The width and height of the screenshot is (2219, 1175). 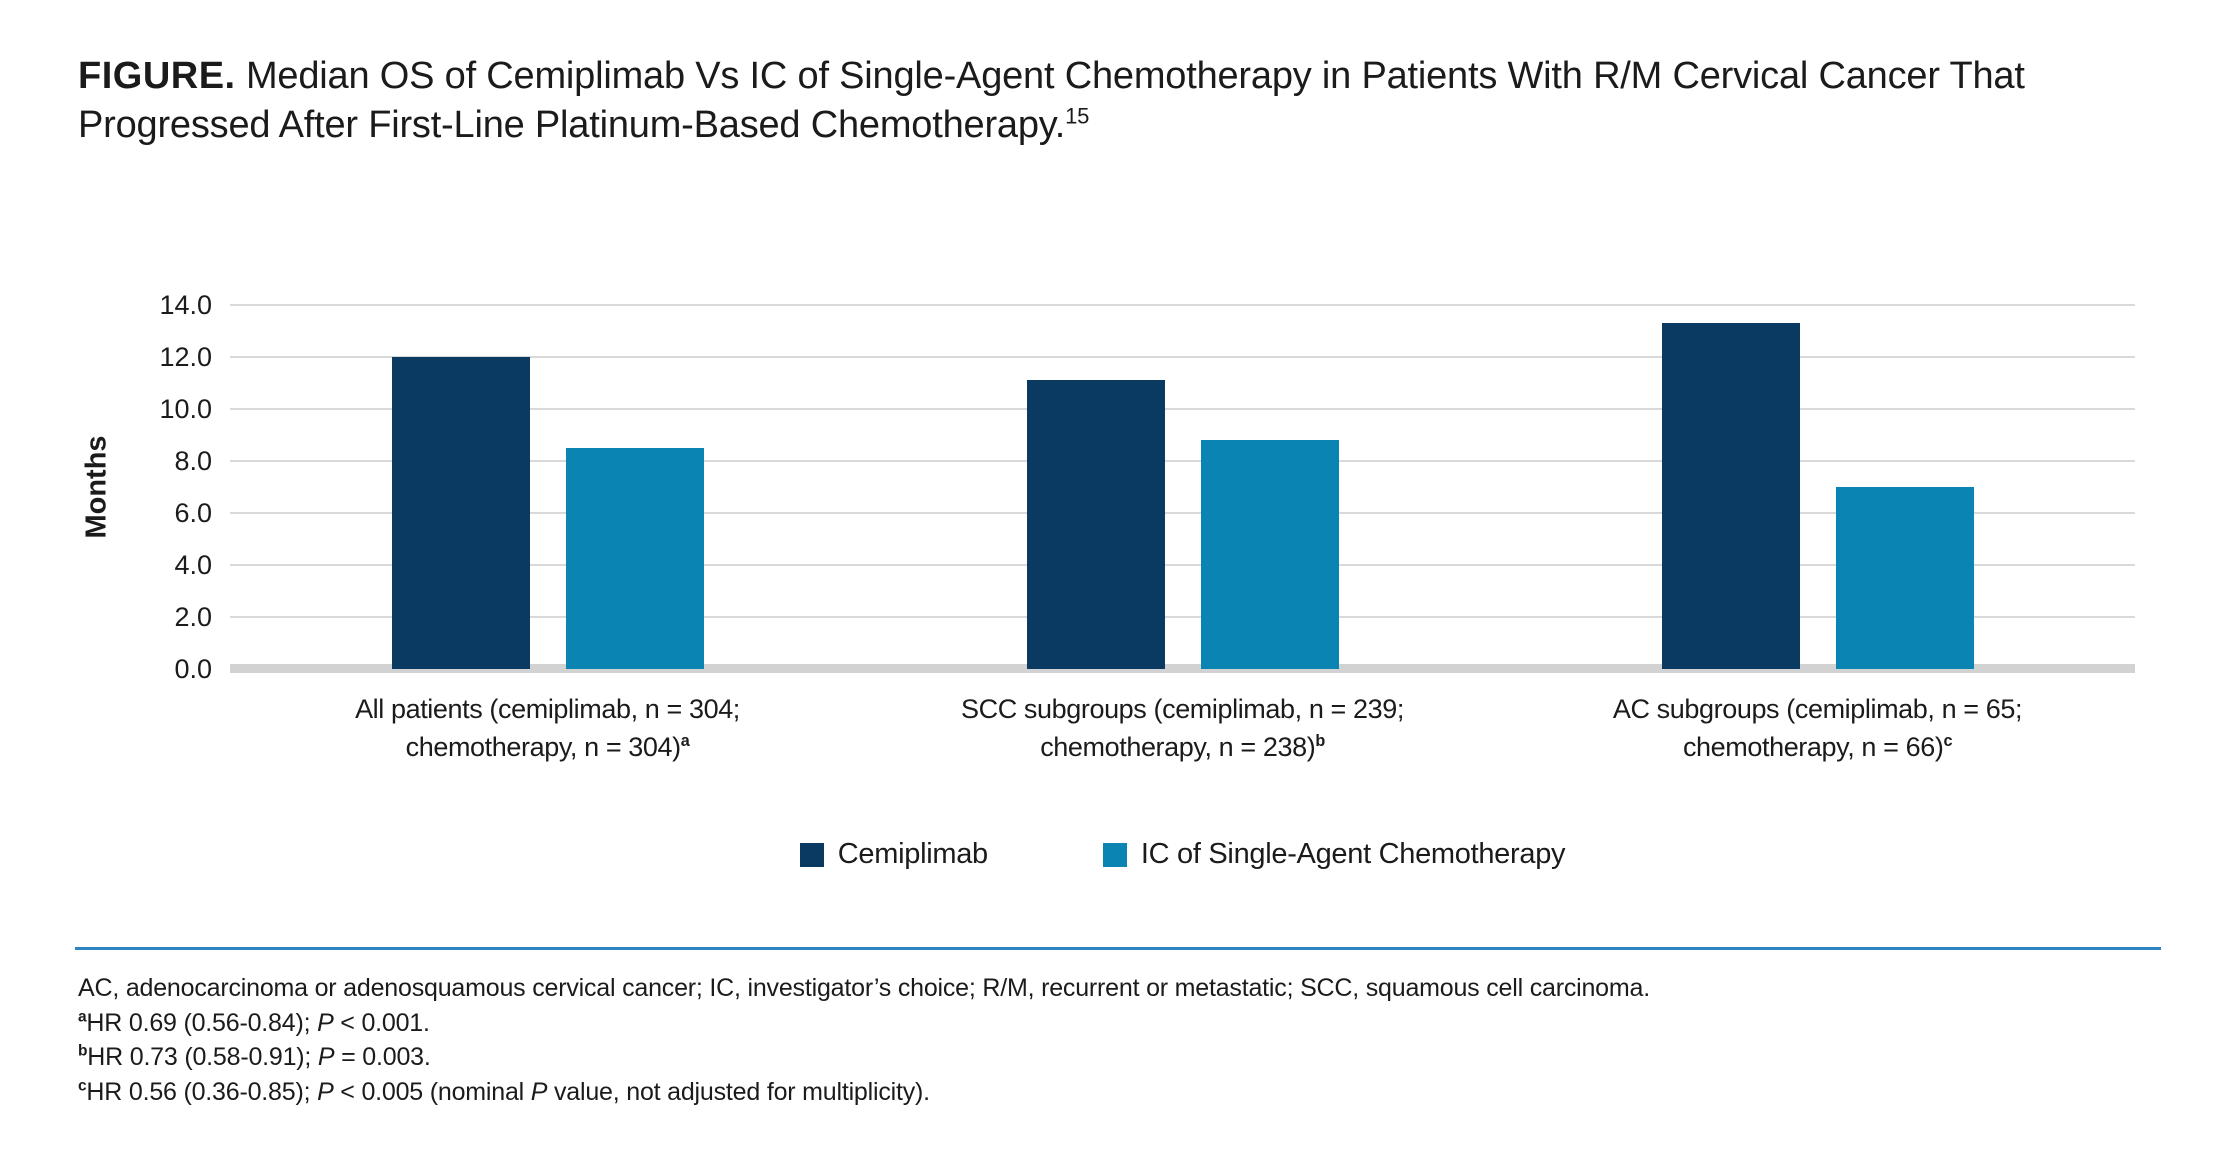 I want to click on legend-item: IC of Single-Agent Chemotherapy, so click(x=1334, y=854).